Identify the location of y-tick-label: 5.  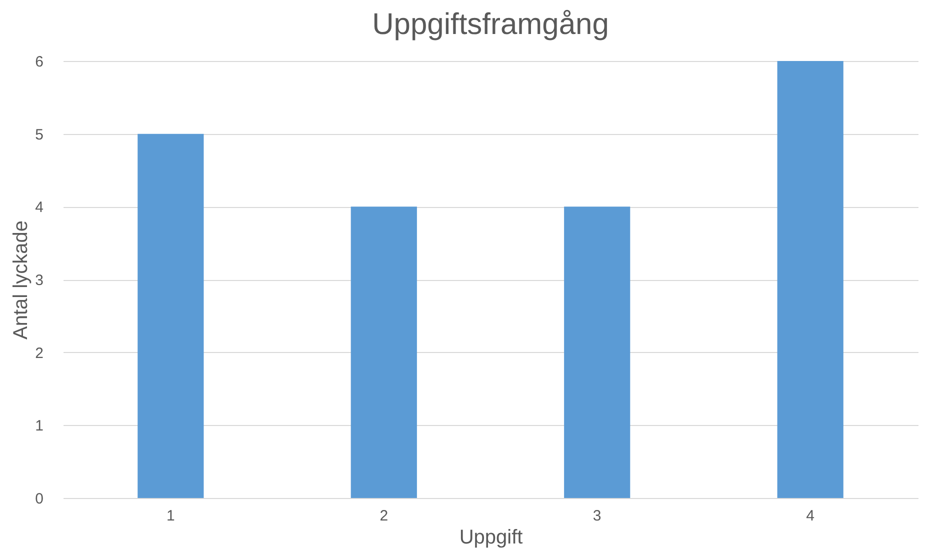
(39, 135).